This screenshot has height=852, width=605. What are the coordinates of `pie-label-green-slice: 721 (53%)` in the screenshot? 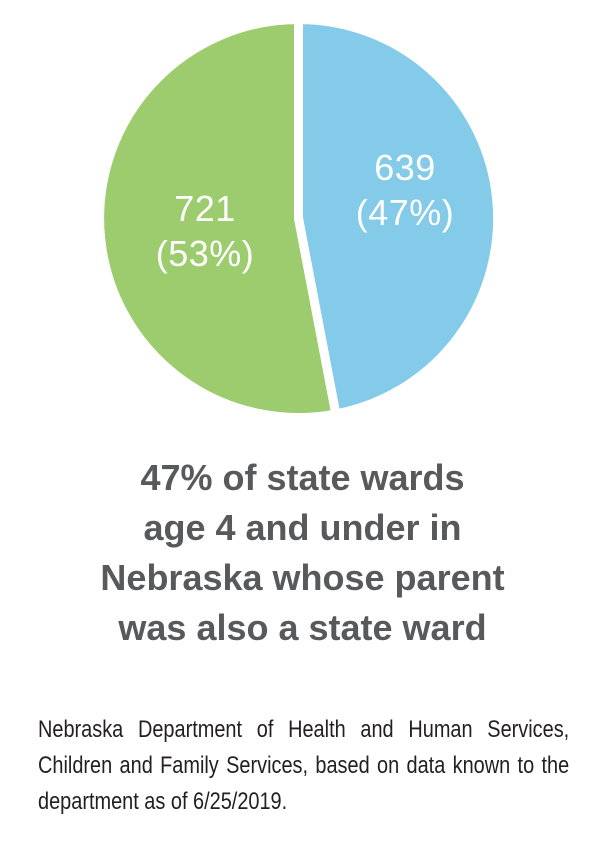 It's located at (205, 231).